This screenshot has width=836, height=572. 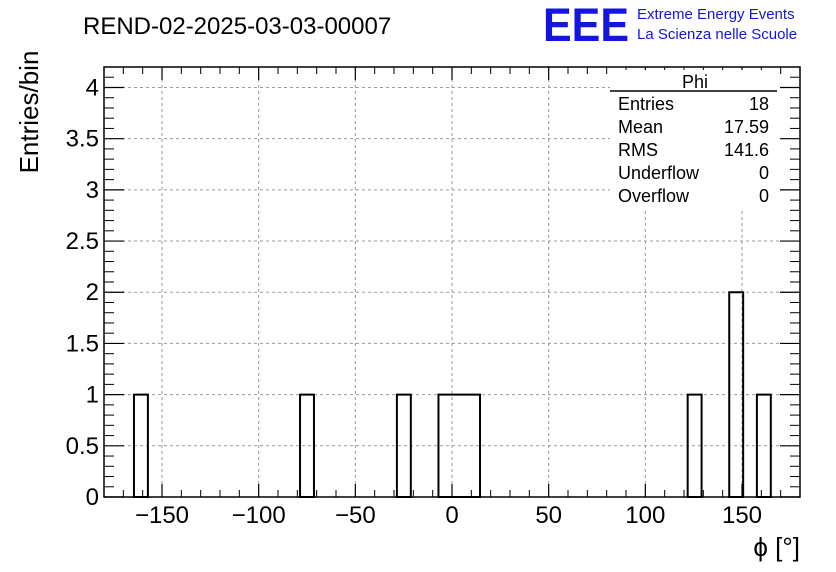 What do you see at coordinates (746, 127) in the screenshot?
I see `stats-row-value: 17.59` at bounding box center [746, 127].